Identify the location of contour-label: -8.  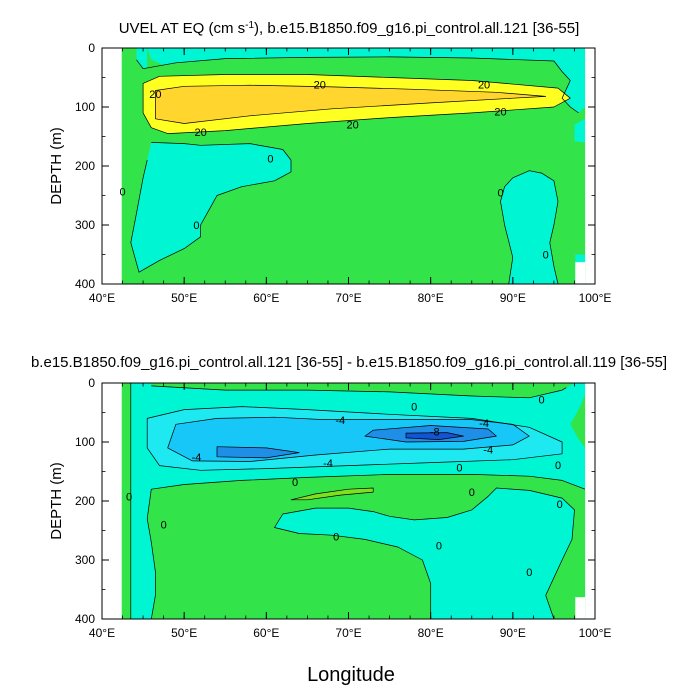
(435, 432).